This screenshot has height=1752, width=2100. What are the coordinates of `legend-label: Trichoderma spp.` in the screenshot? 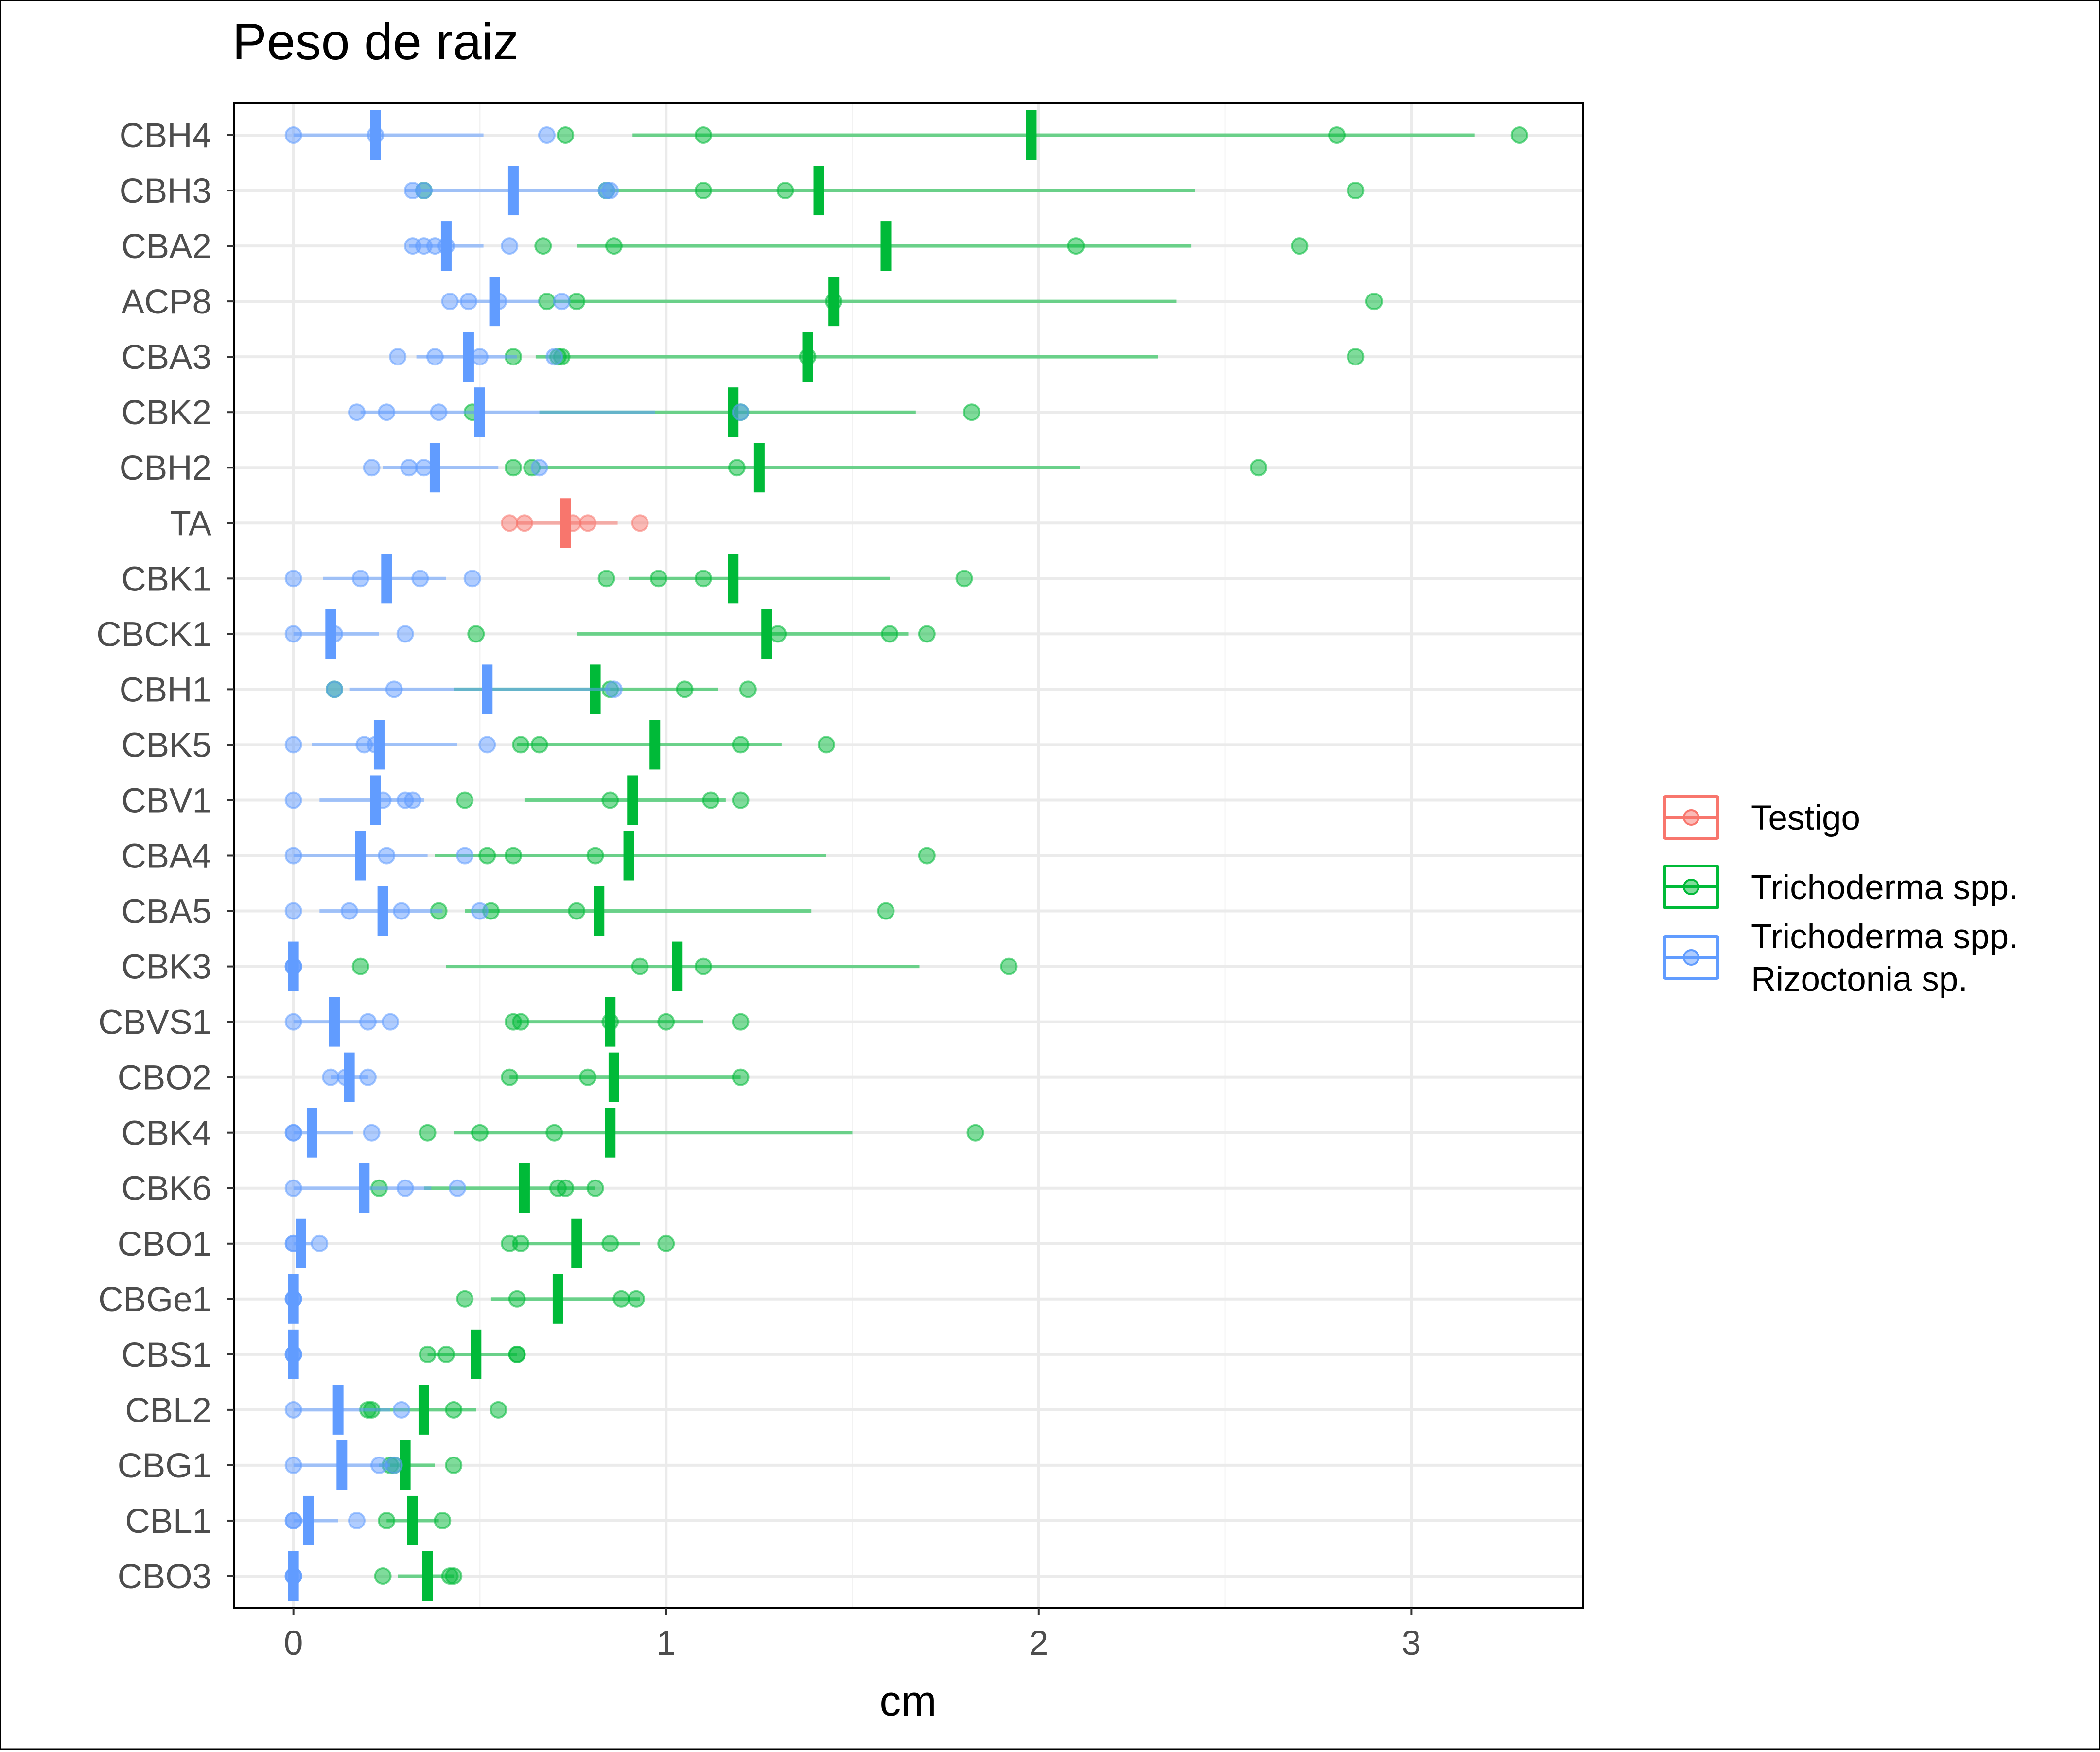 It's located at (1884, 937).